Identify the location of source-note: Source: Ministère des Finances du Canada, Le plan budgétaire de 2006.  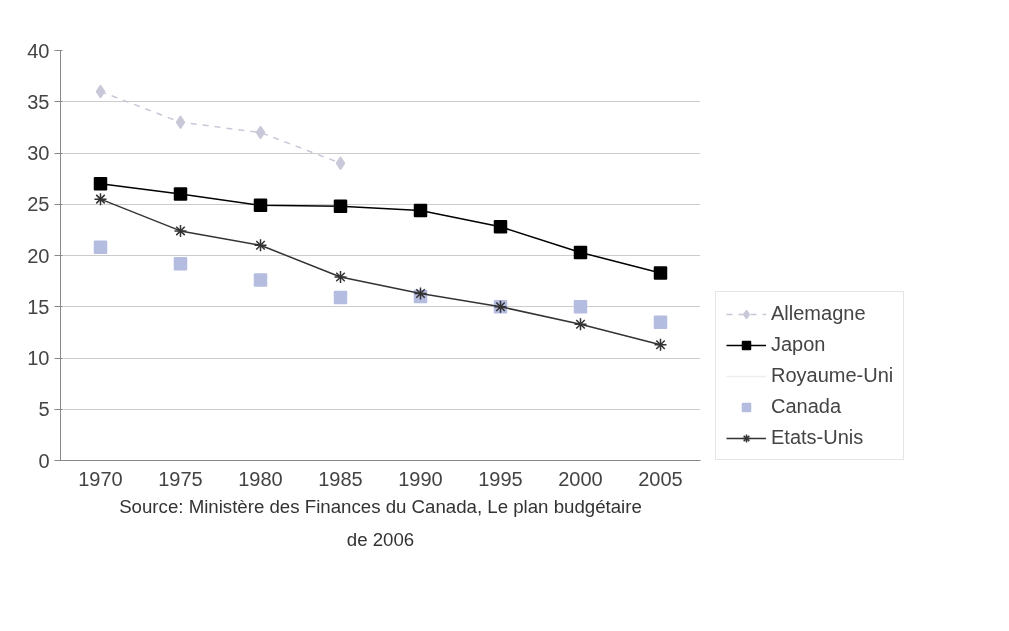
(380, 522).